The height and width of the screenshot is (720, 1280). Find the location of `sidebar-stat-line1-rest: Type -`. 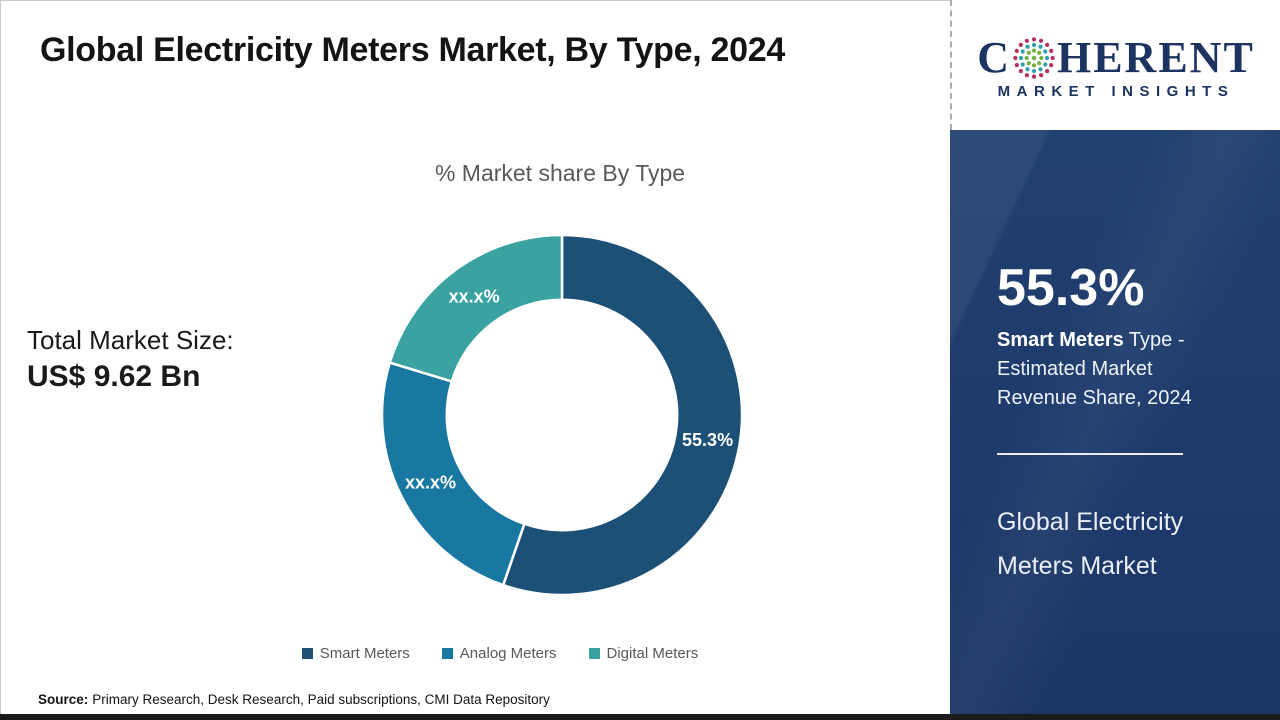

sidebar-stat-line1-rest: Type - is located at coordinates (1154, 340).